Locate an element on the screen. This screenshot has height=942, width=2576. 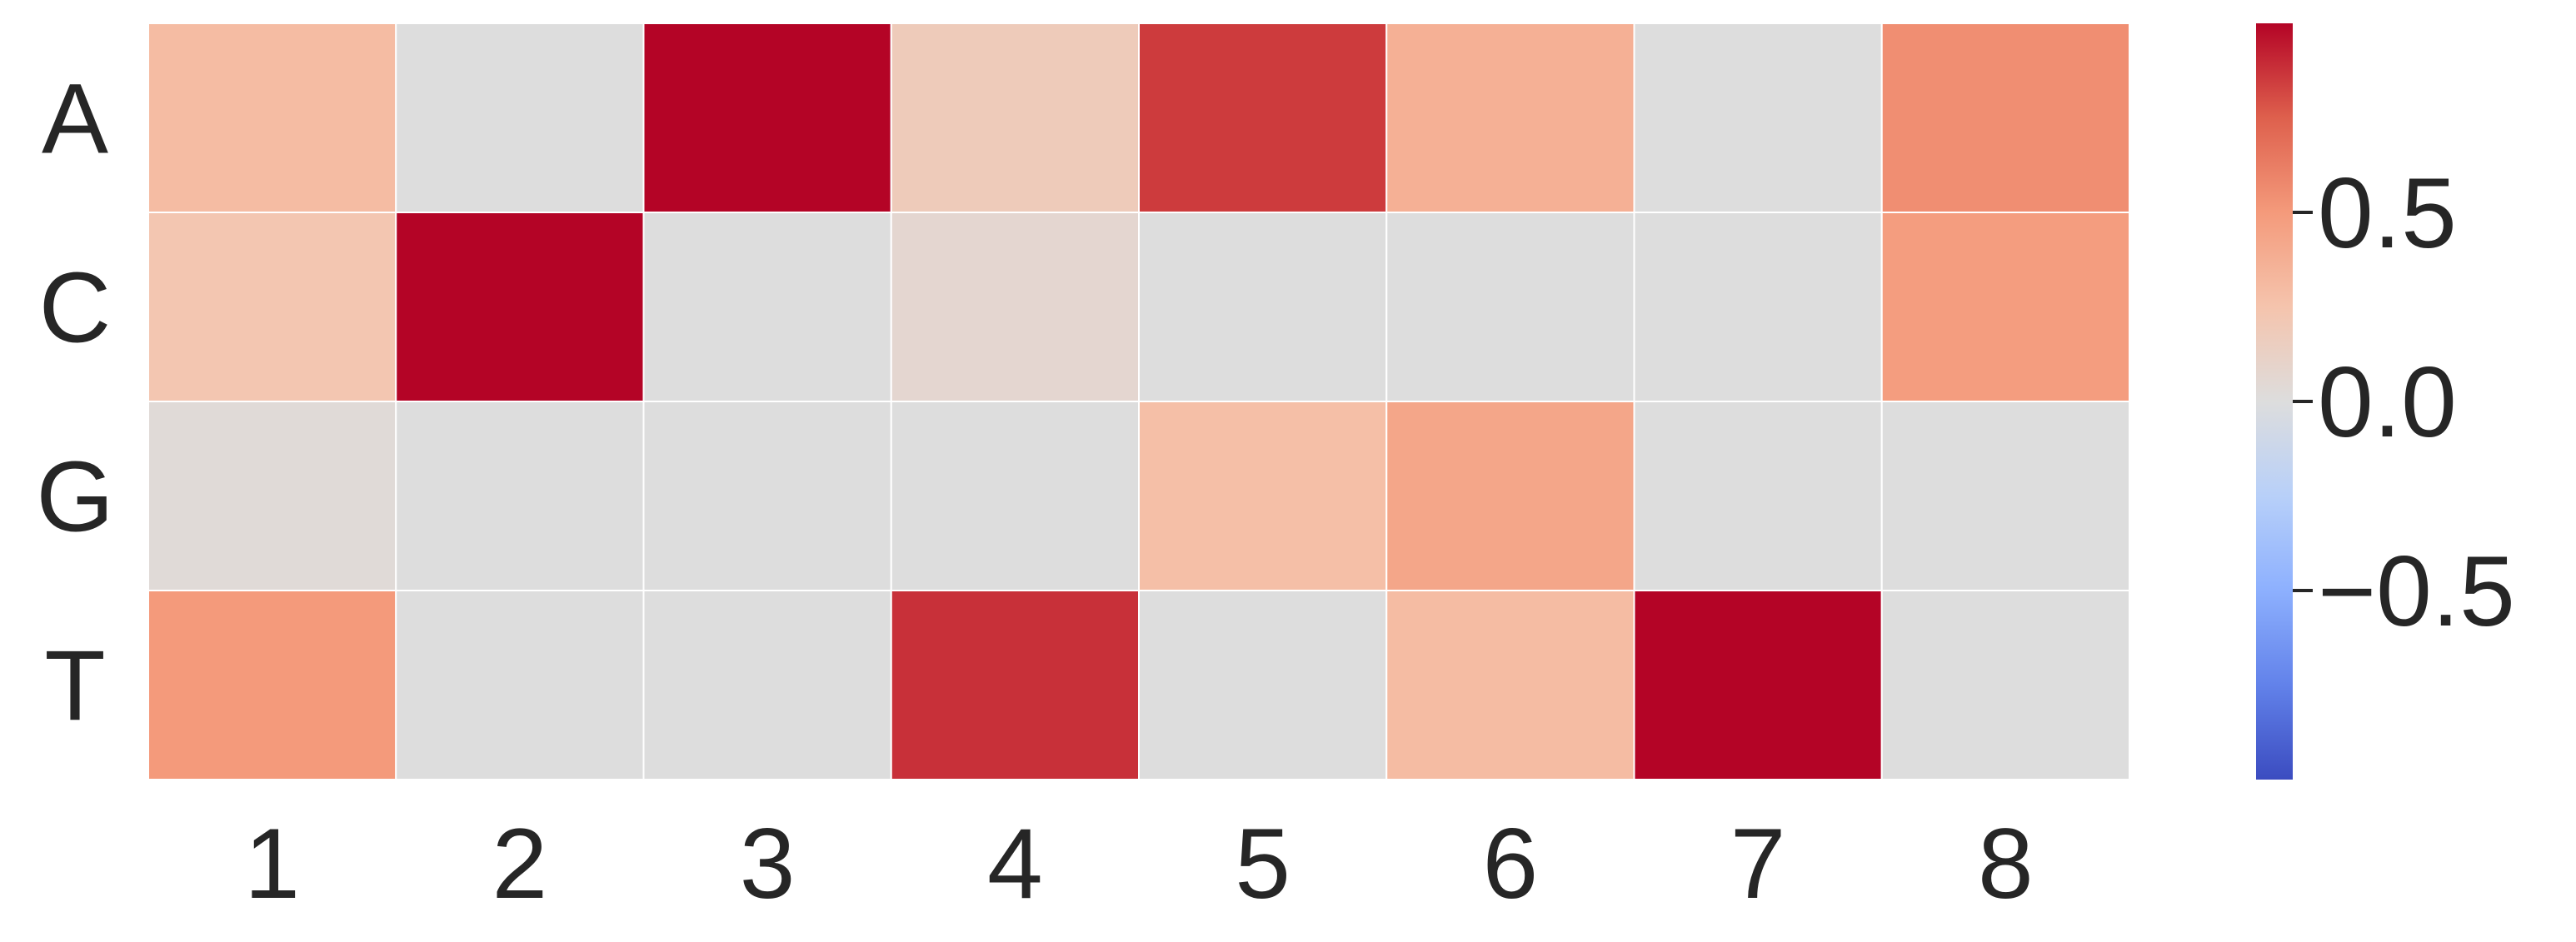
colorbar: 0.5 0.0 −0.5 is located at coordinates (2385, 402).